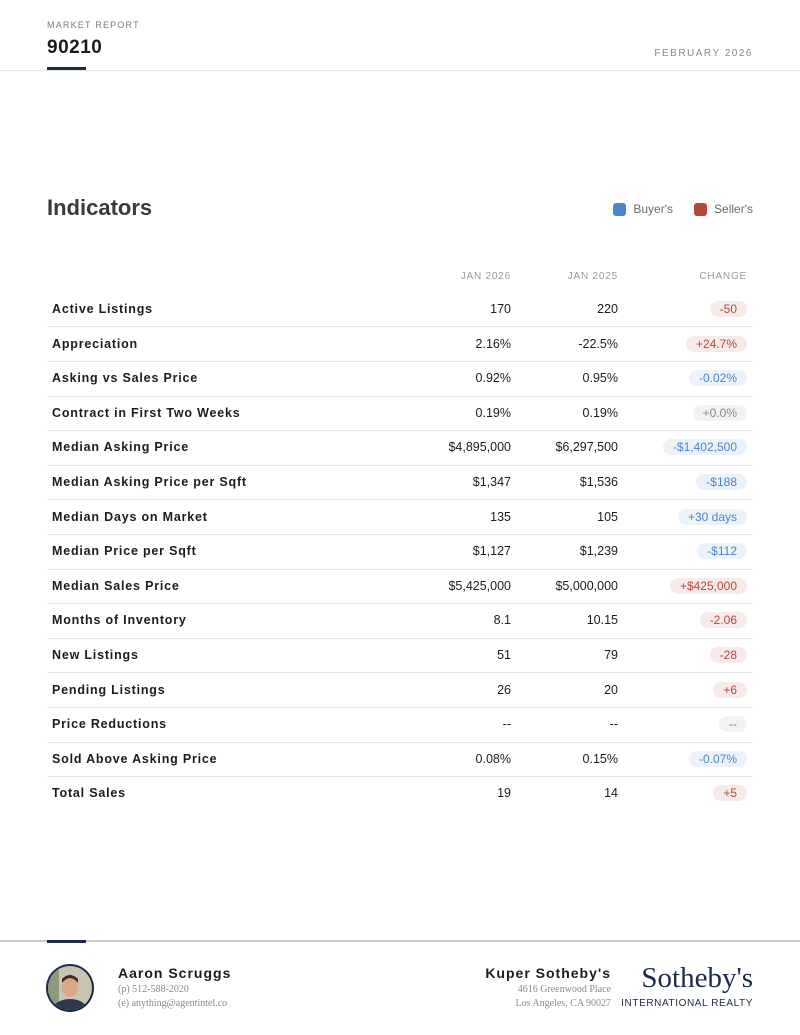 Image resolution: width=800 pixels, height=1035 pixels. Describe the element at coordinates (493, 343) in the screenshot. I see `cell-value: 2.16%` at that location.